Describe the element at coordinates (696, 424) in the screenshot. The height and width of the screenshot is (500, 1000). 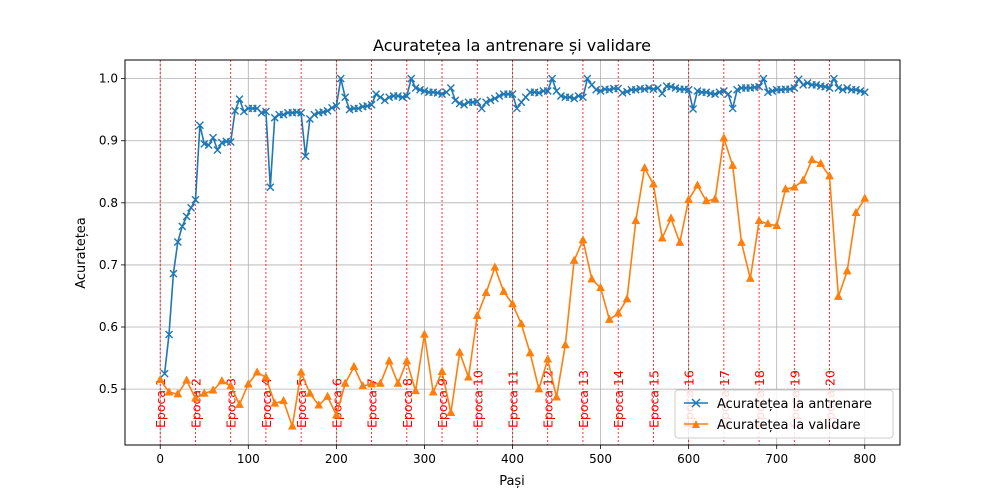
I see `legend-marker-validation` at that location.